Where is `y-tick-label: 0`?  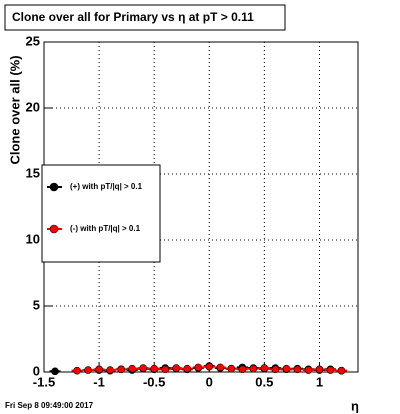
y-tick-label: 0 is located at coordinates (36, 370).